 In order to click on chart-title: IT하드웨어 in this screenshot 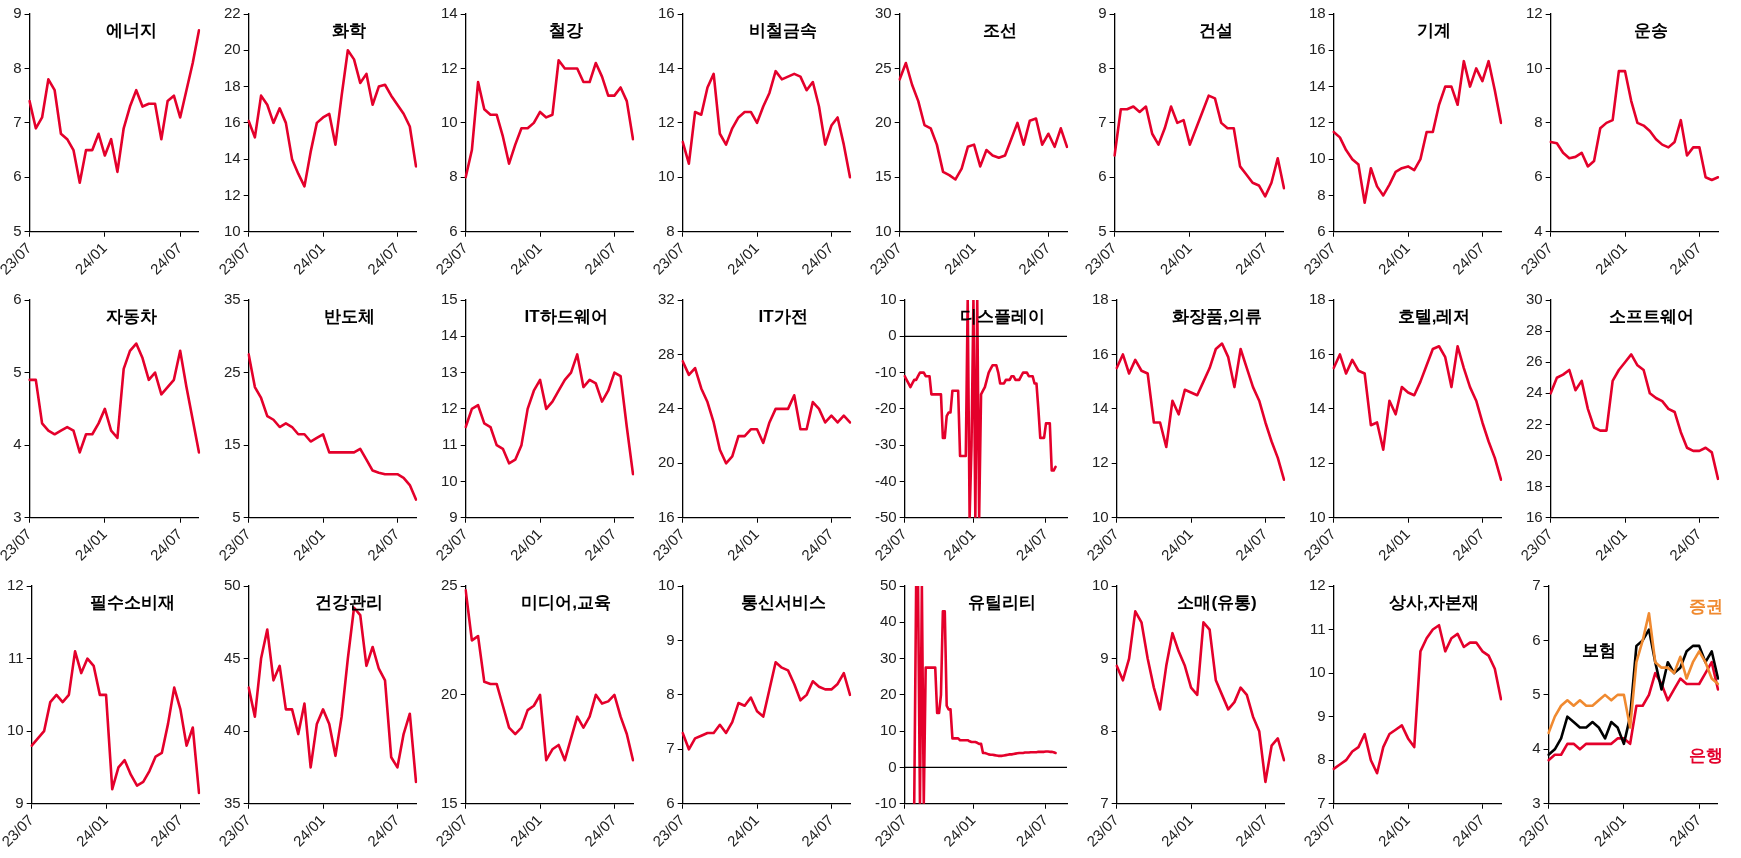, I will do `click(566, 316)`.